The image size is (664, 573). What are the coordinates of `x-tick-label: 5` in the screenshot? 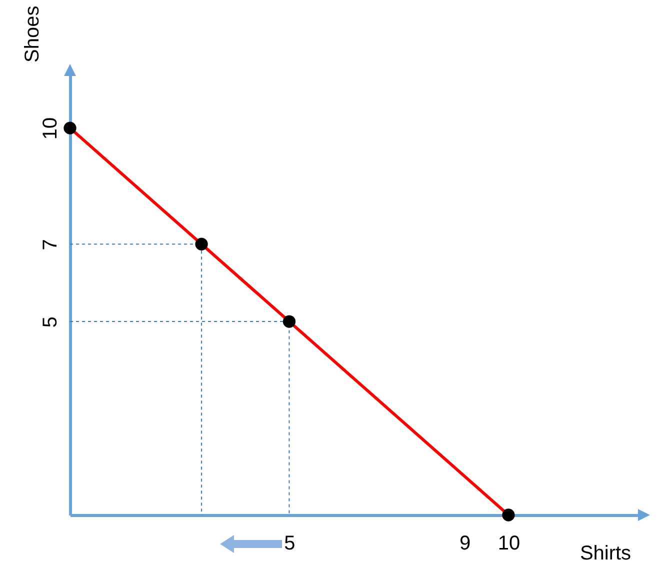 It's located at (290, 543).